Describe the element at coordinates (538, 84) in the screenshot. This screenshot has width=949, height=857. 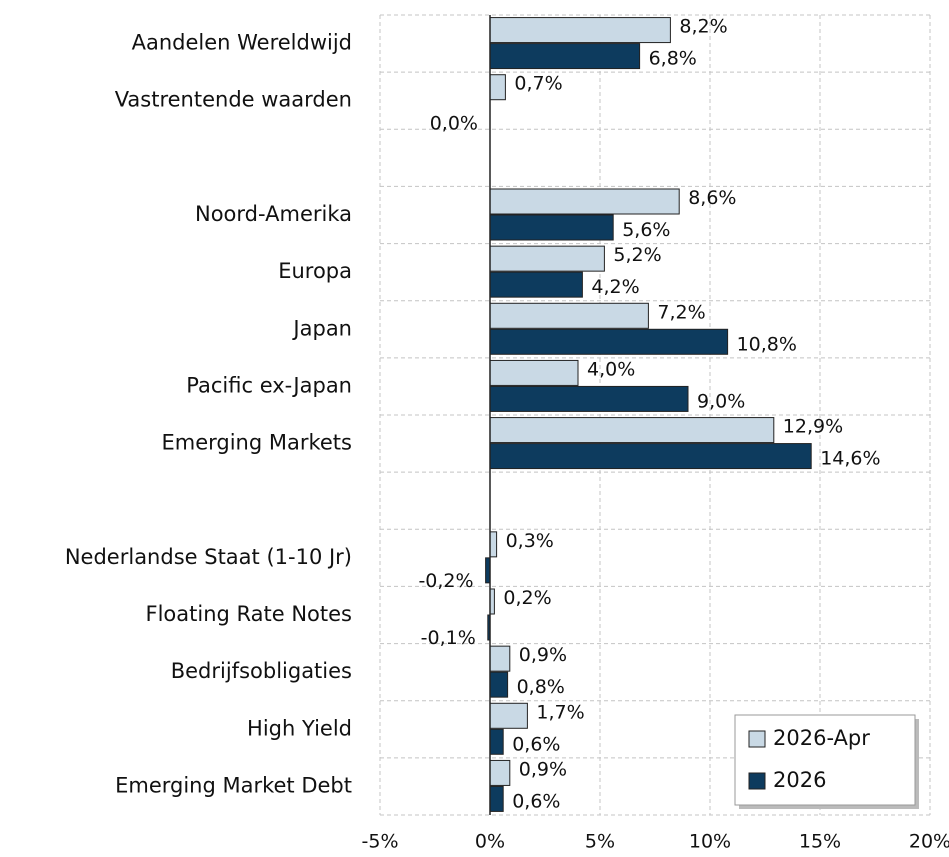
I see `value-label: 0,7%` at that location.